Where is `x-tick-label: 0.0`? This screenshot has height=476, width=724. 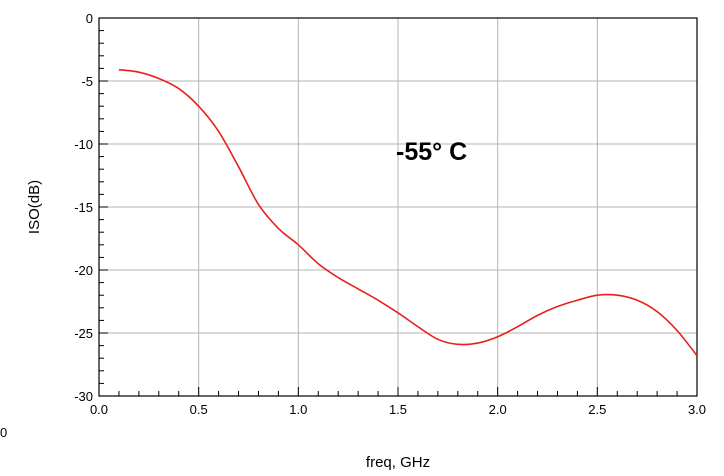
x-tick-label: 0.0 is located at coordinates (99, 409).